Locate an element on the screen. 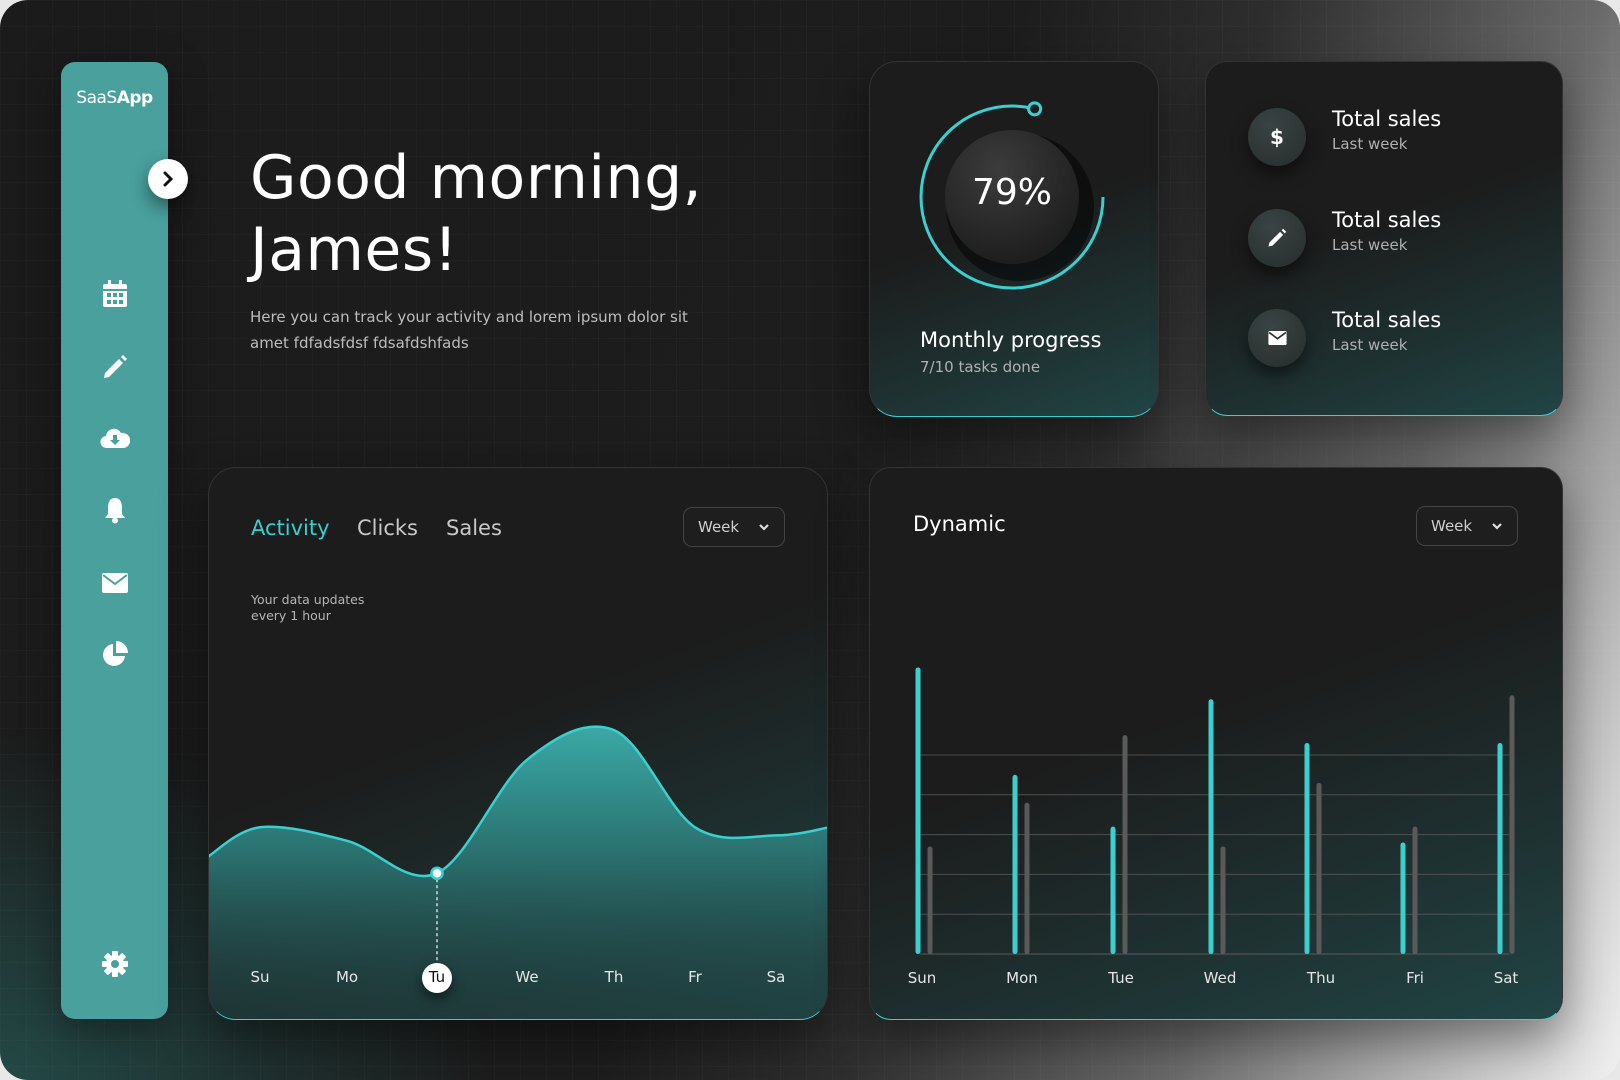  activity-period-select: Week is located at coordinates (734, 527).